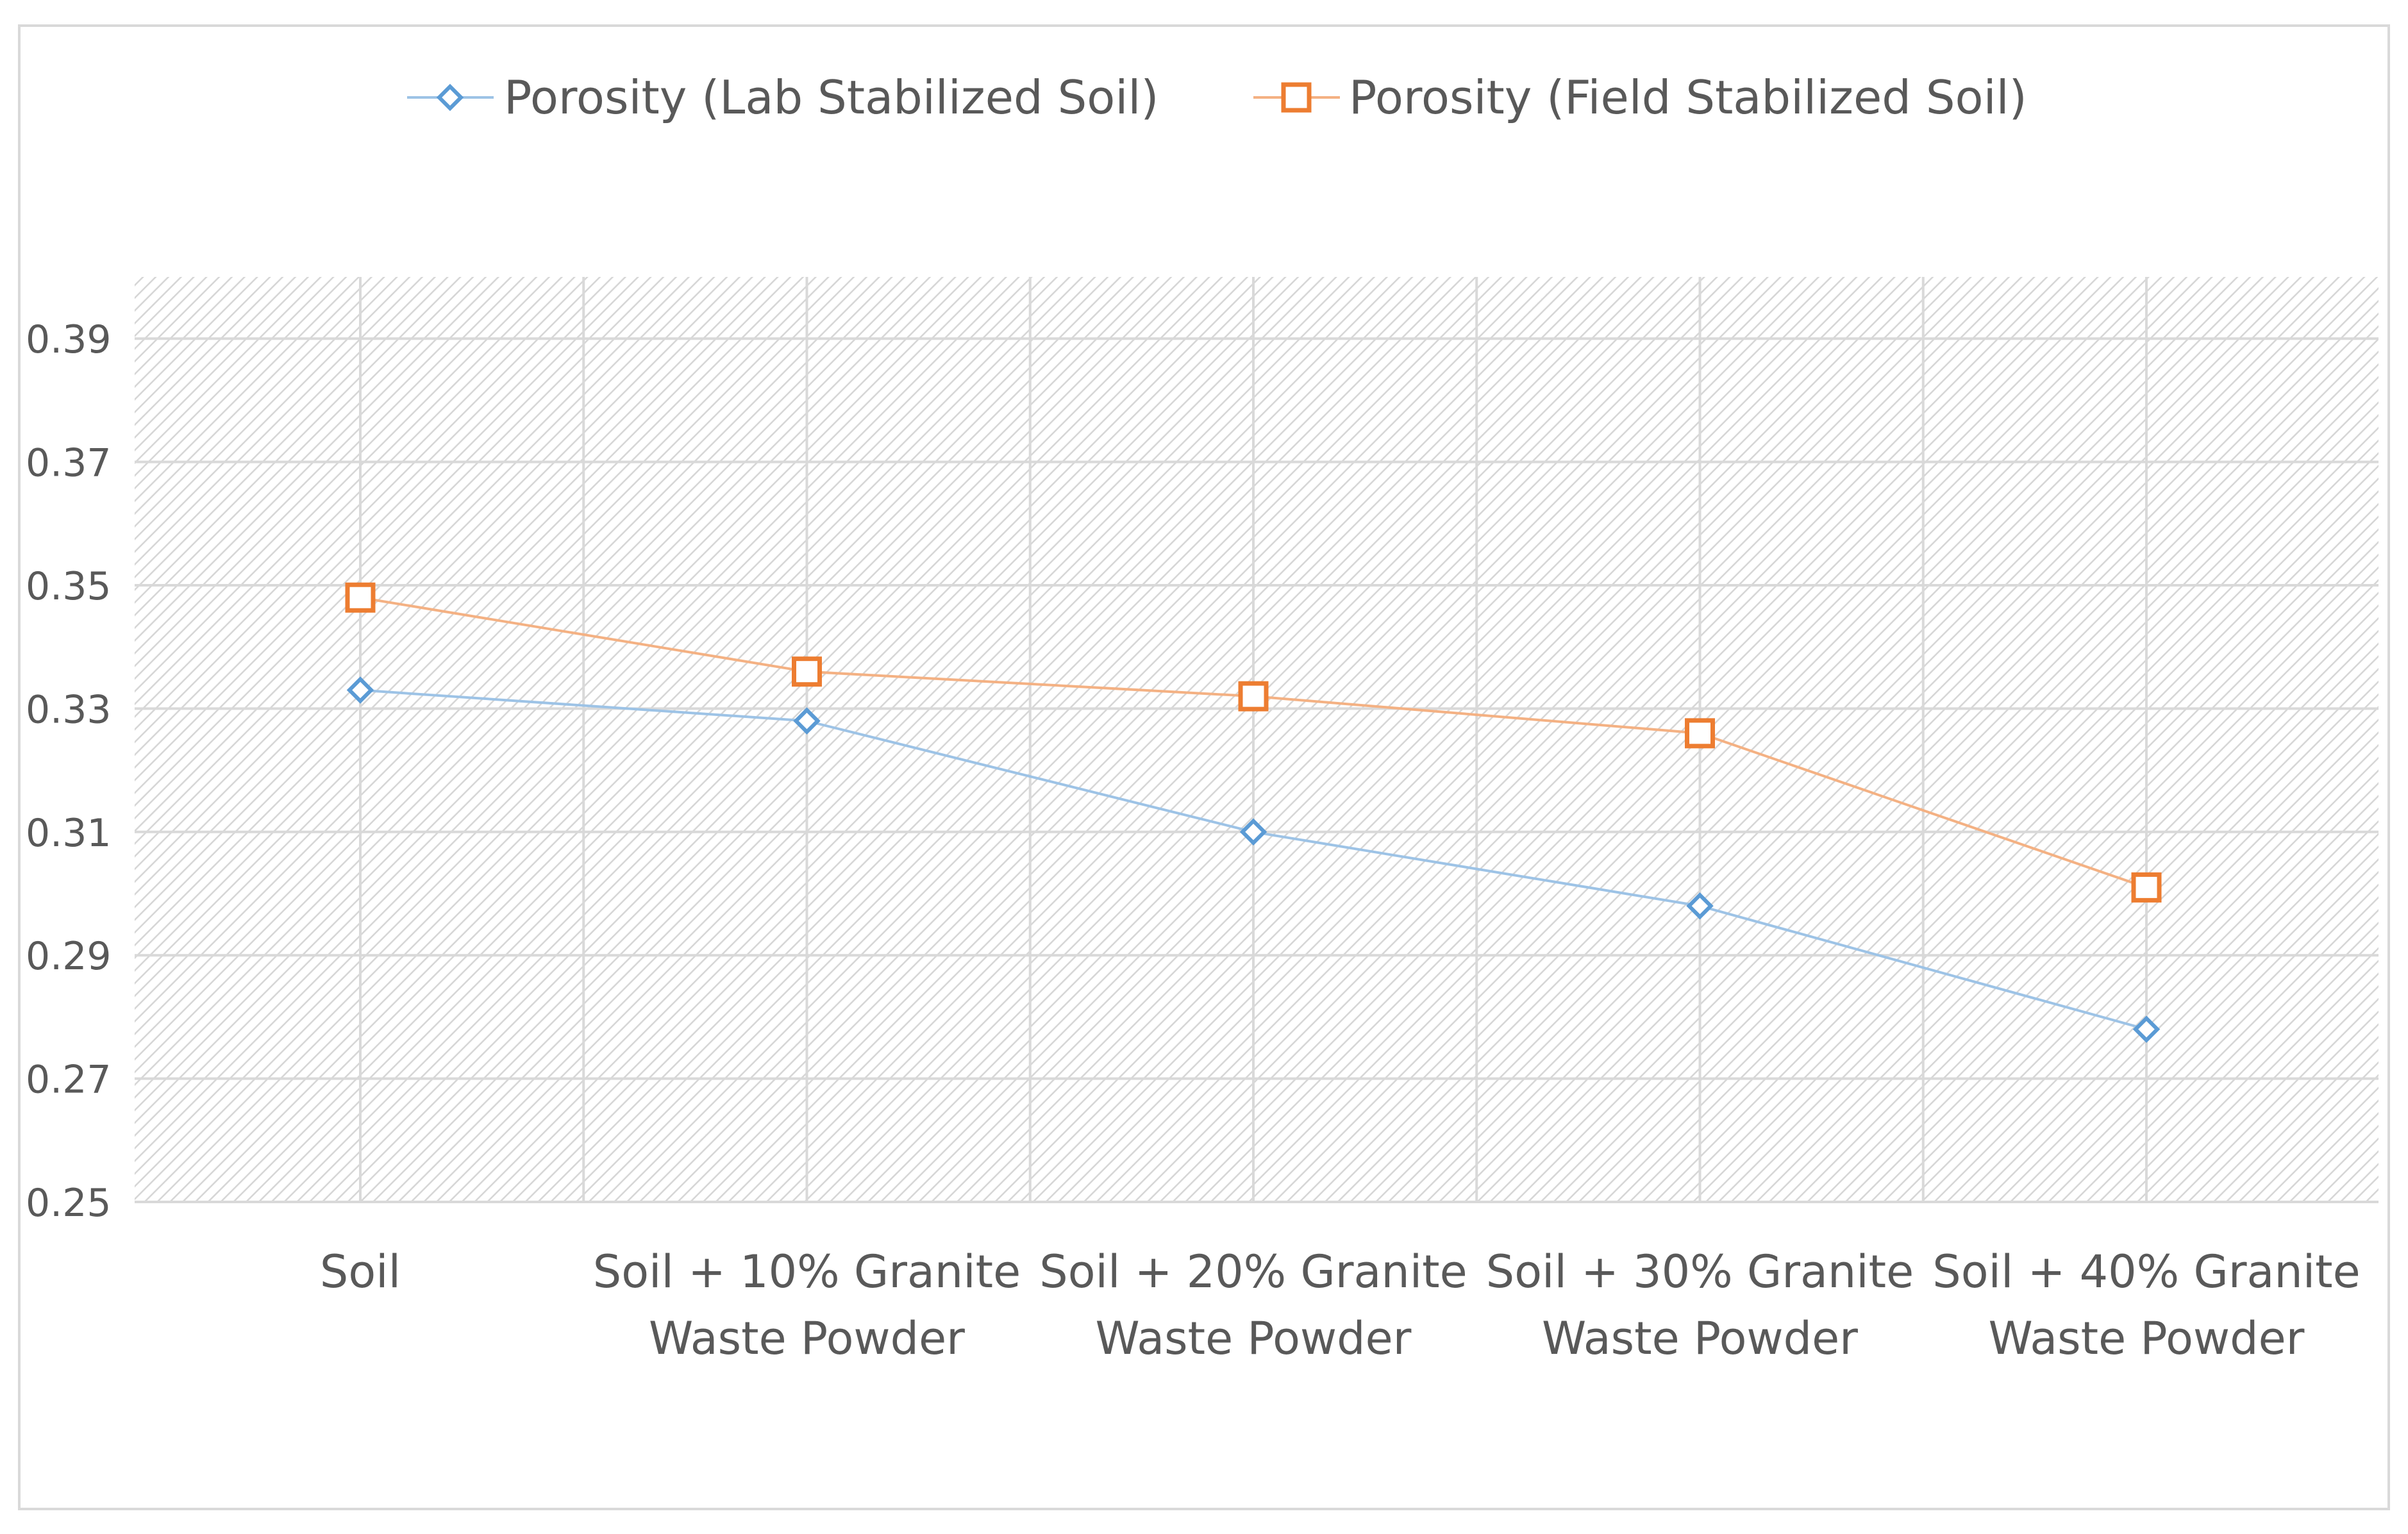  What do you see at coordinates (69, 833) in the screenshot?
I see `y-tick-label-3: 0.31` at bounding box center [69, 833].